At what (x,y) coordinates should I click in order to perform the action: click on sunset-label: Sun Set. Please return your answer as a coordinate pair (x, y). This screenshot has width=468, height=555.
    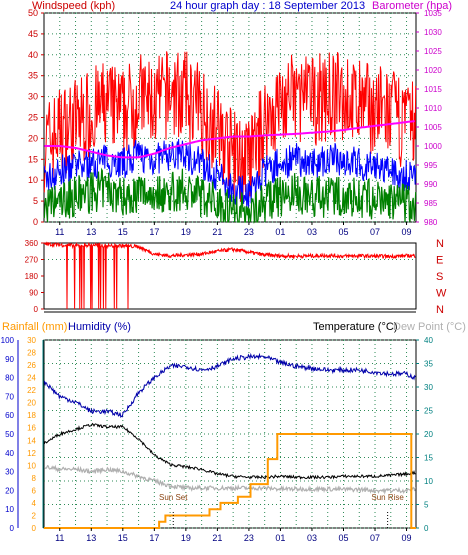
    Looking at the image, I should click on (173, 497).